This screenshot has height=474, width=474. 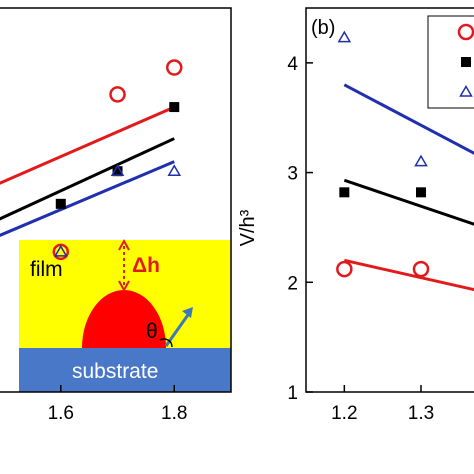 I want to click on y-ticks: 1 2 3 4, so click(x=300, y=229).